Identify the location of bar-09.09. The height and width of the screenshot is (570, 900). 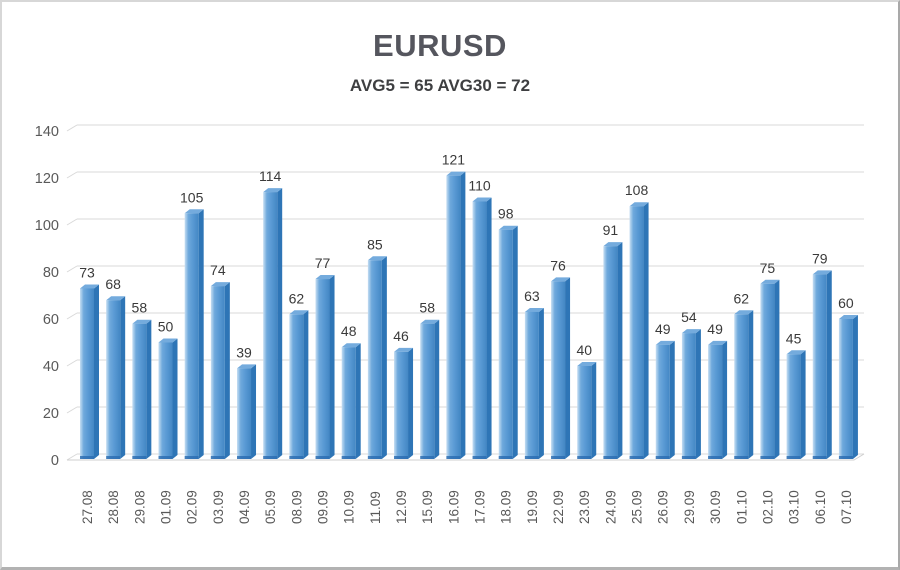
(325, 367).